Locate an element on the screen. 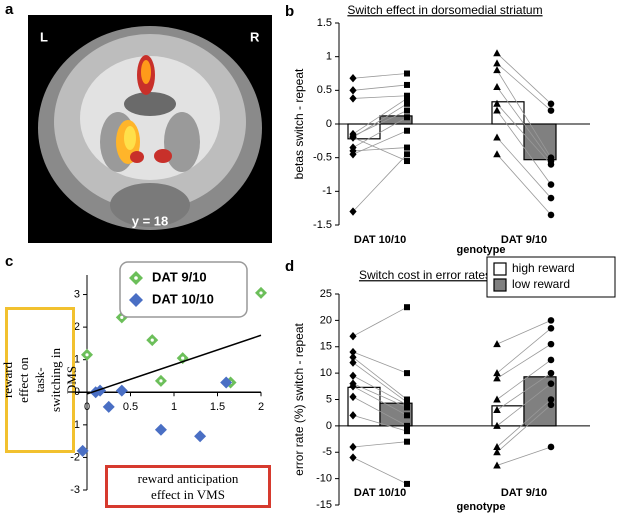 The width and height of the screenshot is (626, 515). y-axis-label: error rate (%) switch - repeat is located at coordinates (299, 398).